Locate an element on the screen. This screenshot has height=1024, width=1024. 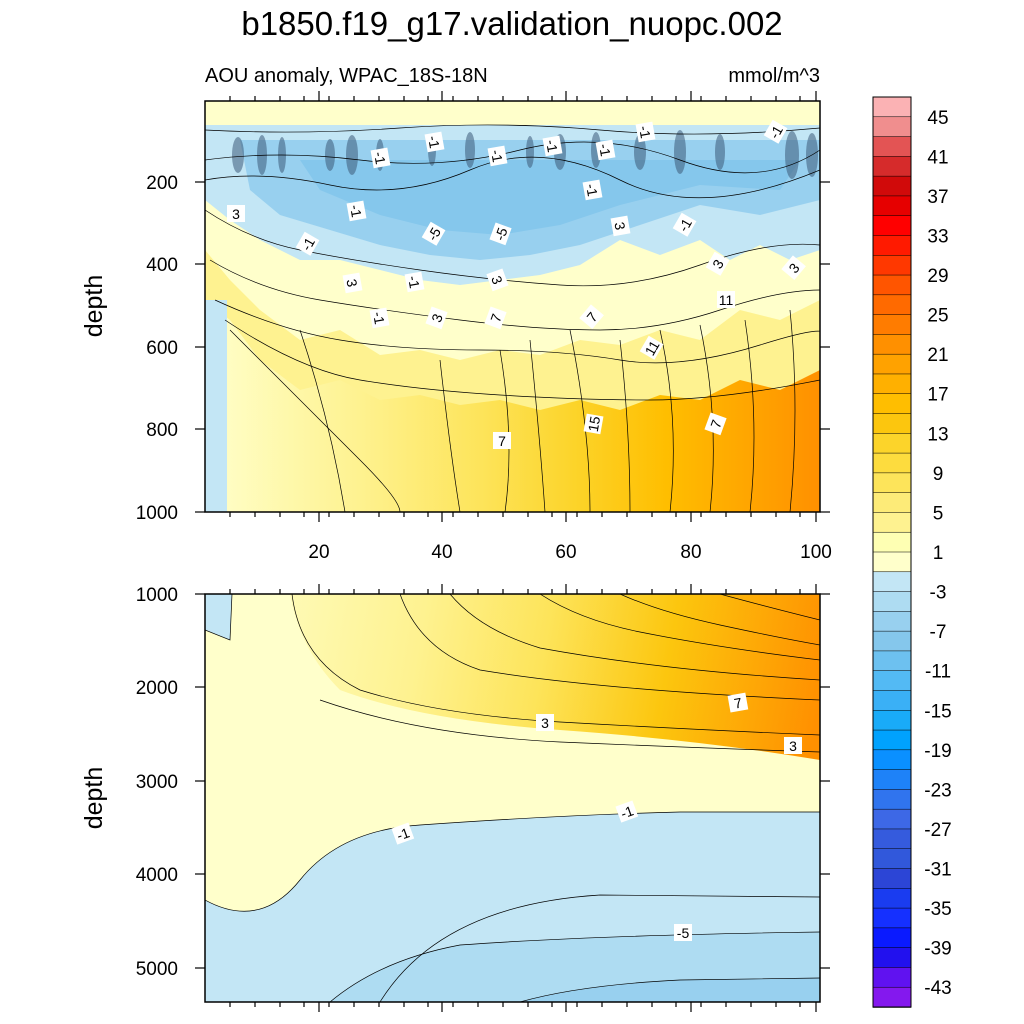
upper-ylabel: depth is located at coordinates (94, 306).